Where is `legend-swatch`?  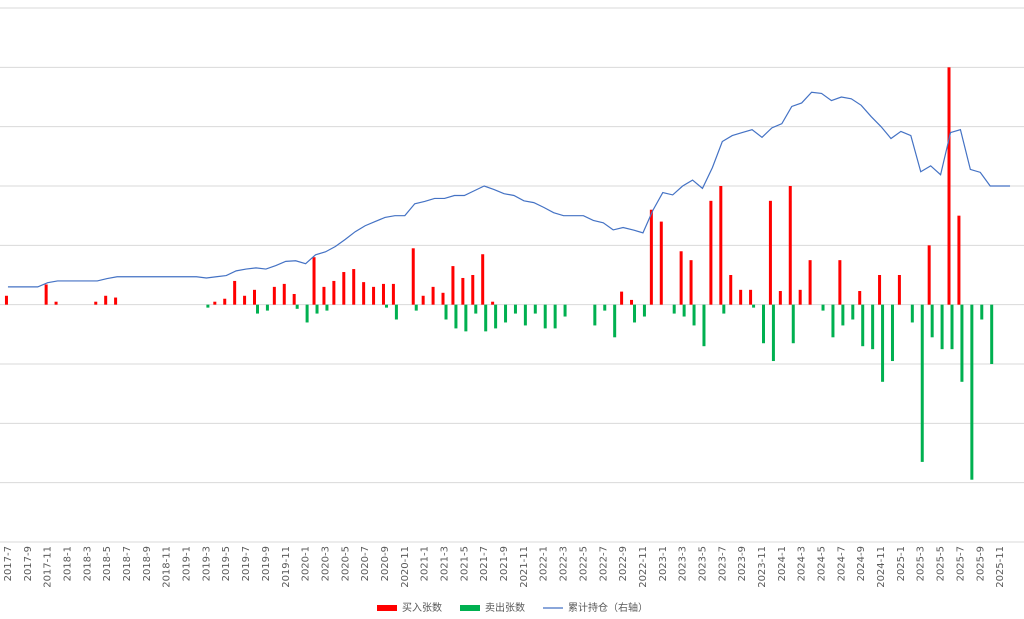 legend-swatch is located at coordinates (387, 608).